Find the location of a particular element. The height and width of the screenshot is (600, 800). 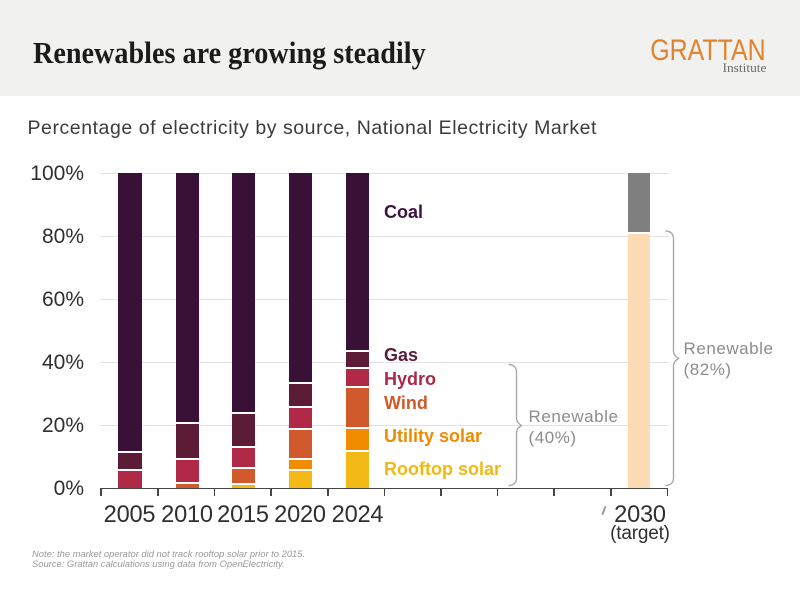

svg-text: Institute is located at coordinates (745, 68).